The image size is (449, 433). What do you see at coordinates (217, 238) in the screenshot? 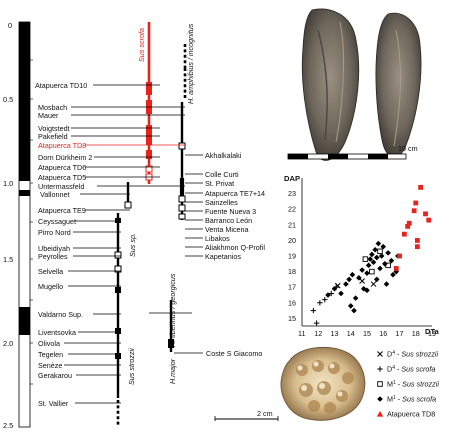
I see `site-label: Libakos` at bounding box center [217, 238].